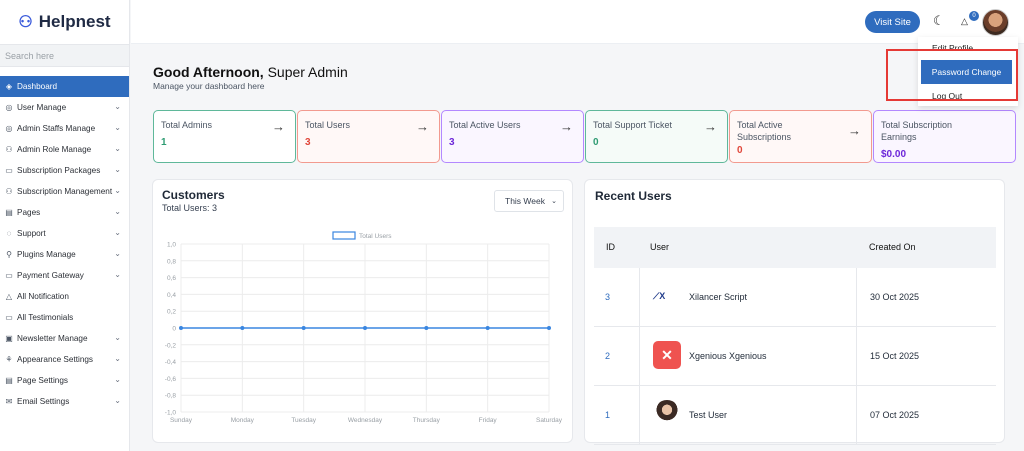 Image resolution: width=1024 pixels, height=451 pixels. I want to click on week-filter-select: This Week ⌄, so click(529, 201).